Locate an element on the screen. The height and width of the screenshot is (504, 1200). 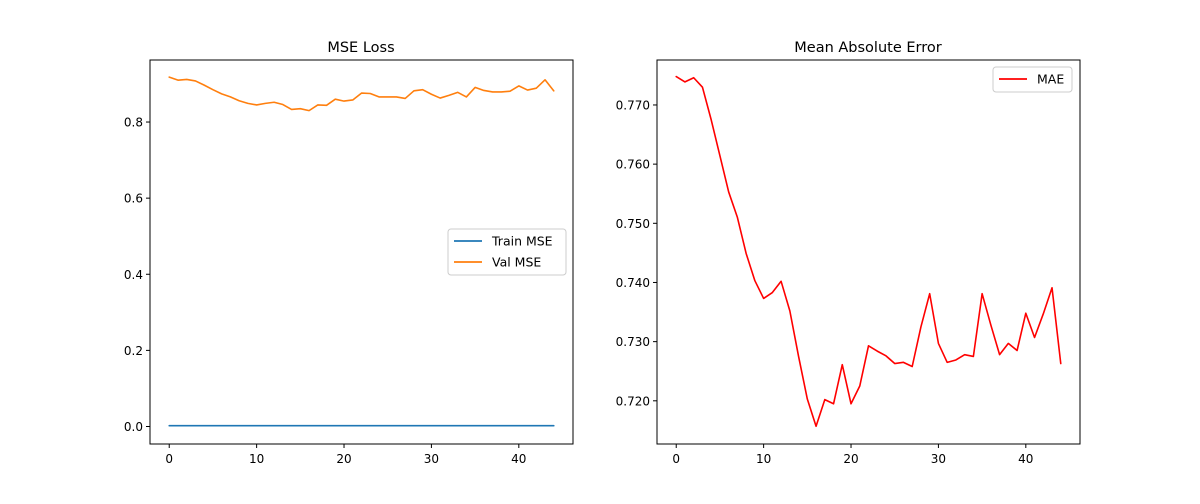
y-tick-label: 0.760 is located at coordinates (633, 165).